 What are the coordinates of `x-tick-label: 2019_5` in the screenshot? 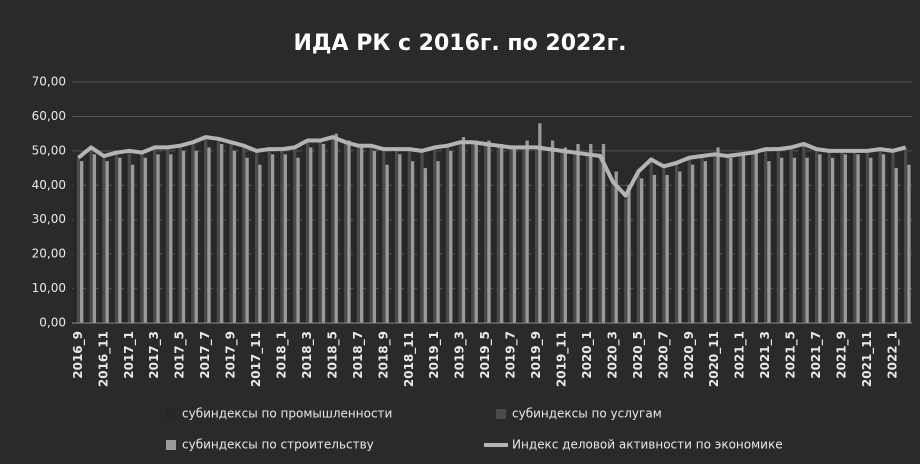 It's located at (485, 355).